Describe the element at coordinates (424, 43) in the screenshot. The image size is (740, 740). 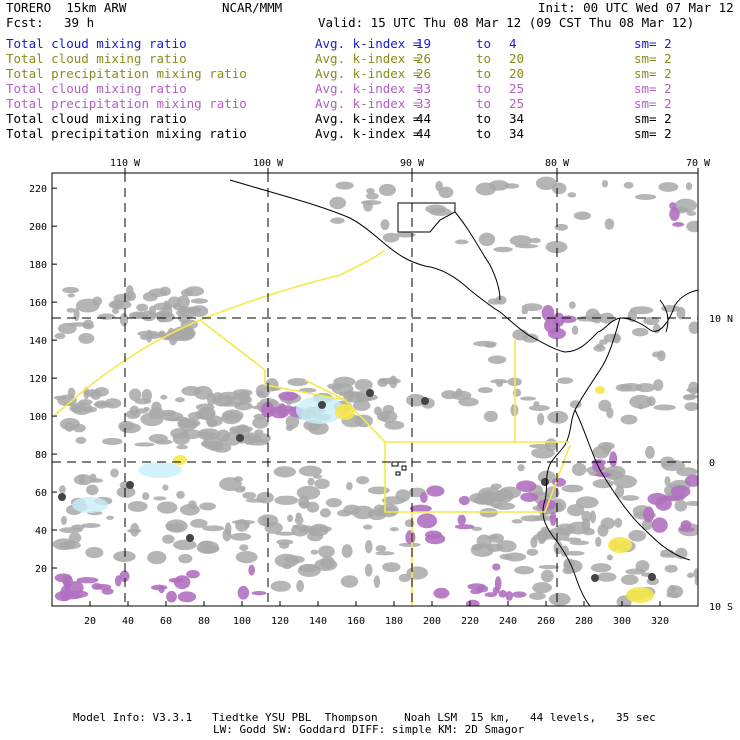
I see `legend-k-max: 19` at that location.